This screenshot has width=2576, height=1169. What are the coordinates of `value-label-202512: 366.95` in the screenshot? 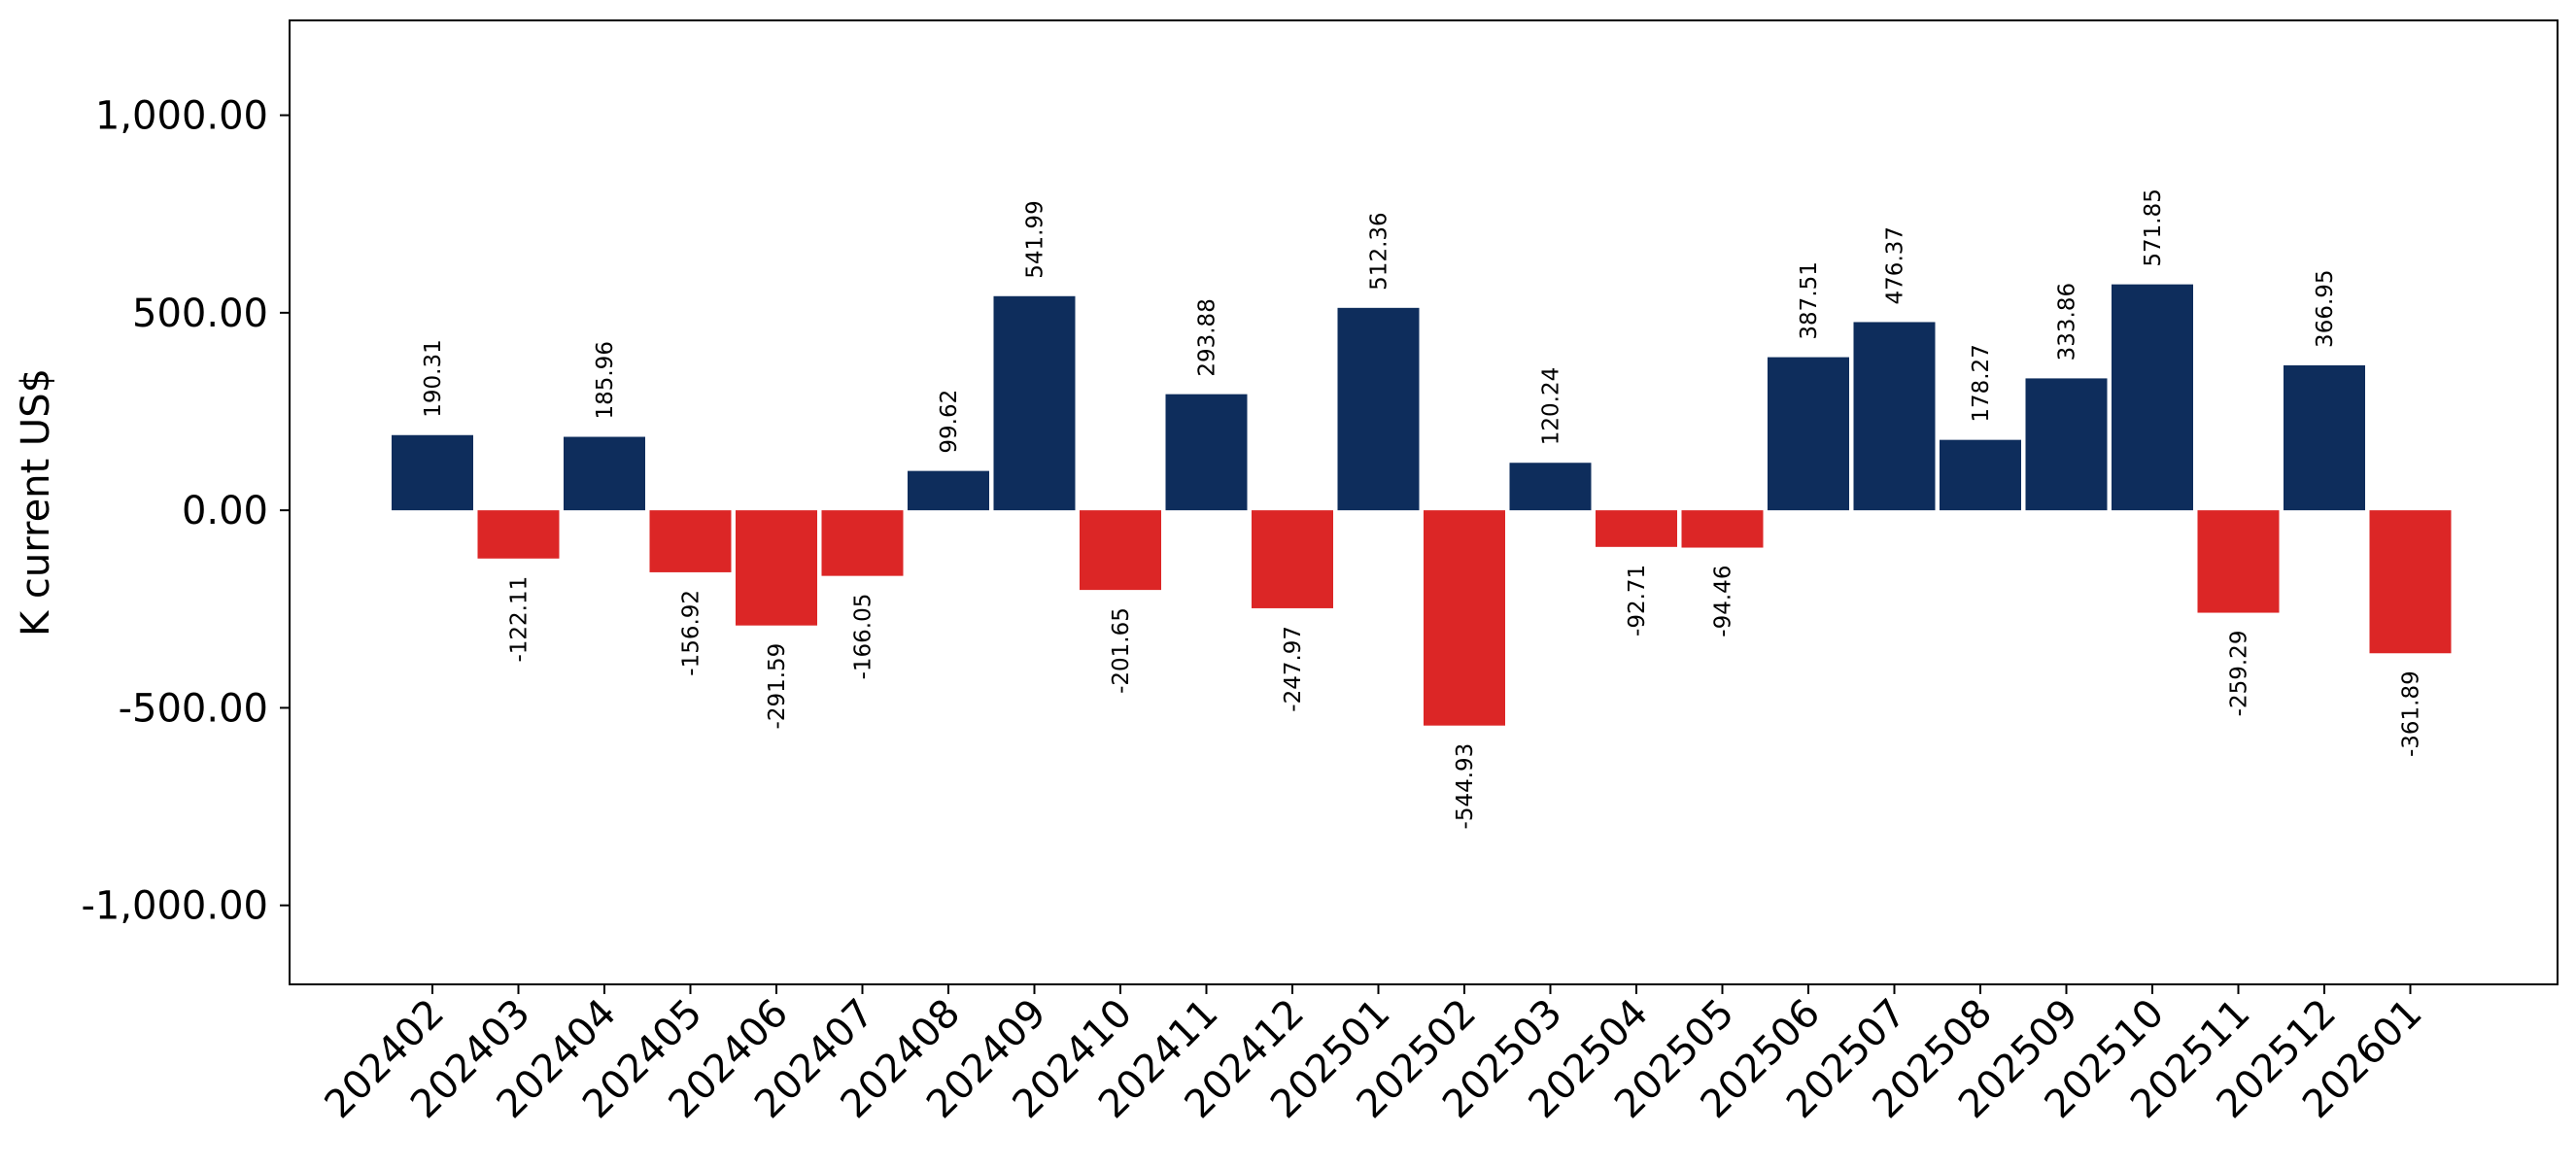 It's located at (2325, 308).